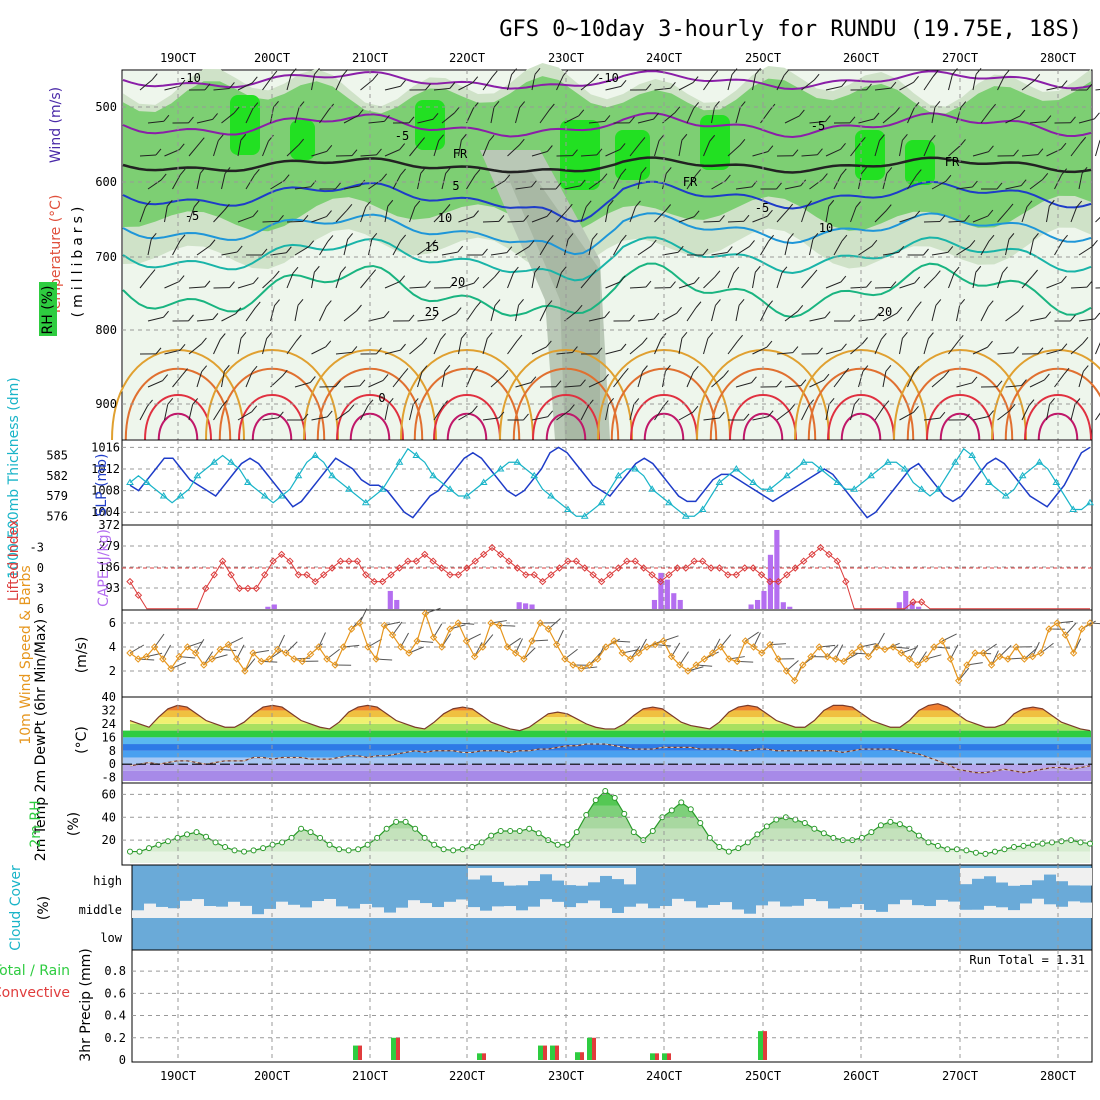 The width and height of the screenshot is (1100, 1100). I want to click on rh-band, so click(610, 800).